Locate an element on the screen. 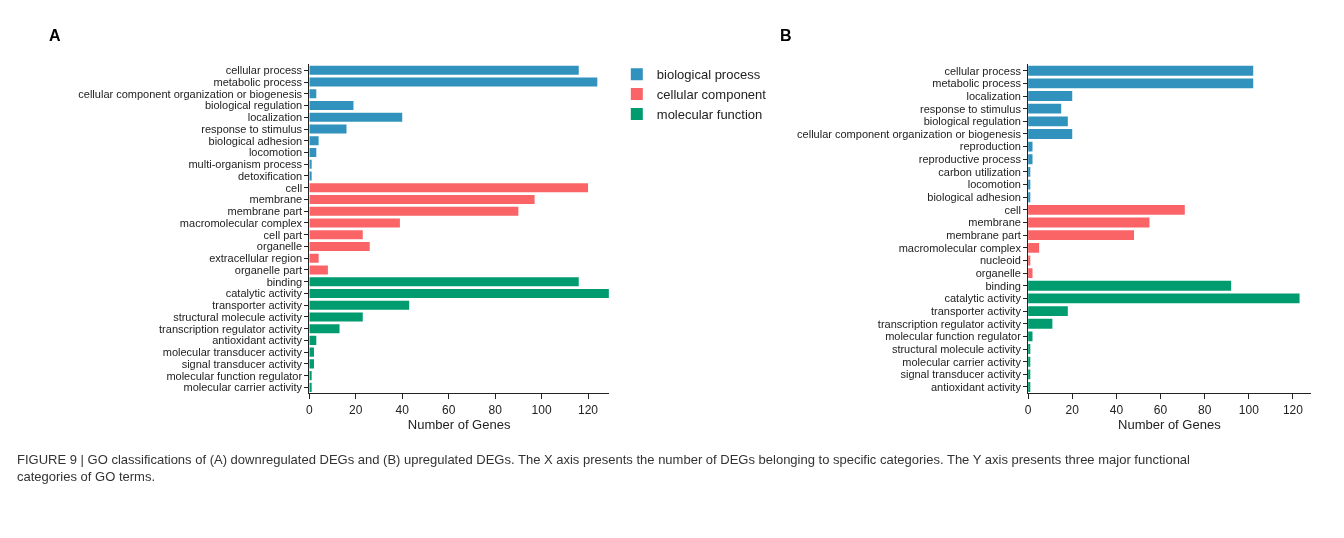 The width and height of the screenshot is (1344, 538). y-tick-label: organelle is located at coordinates (279, 246).